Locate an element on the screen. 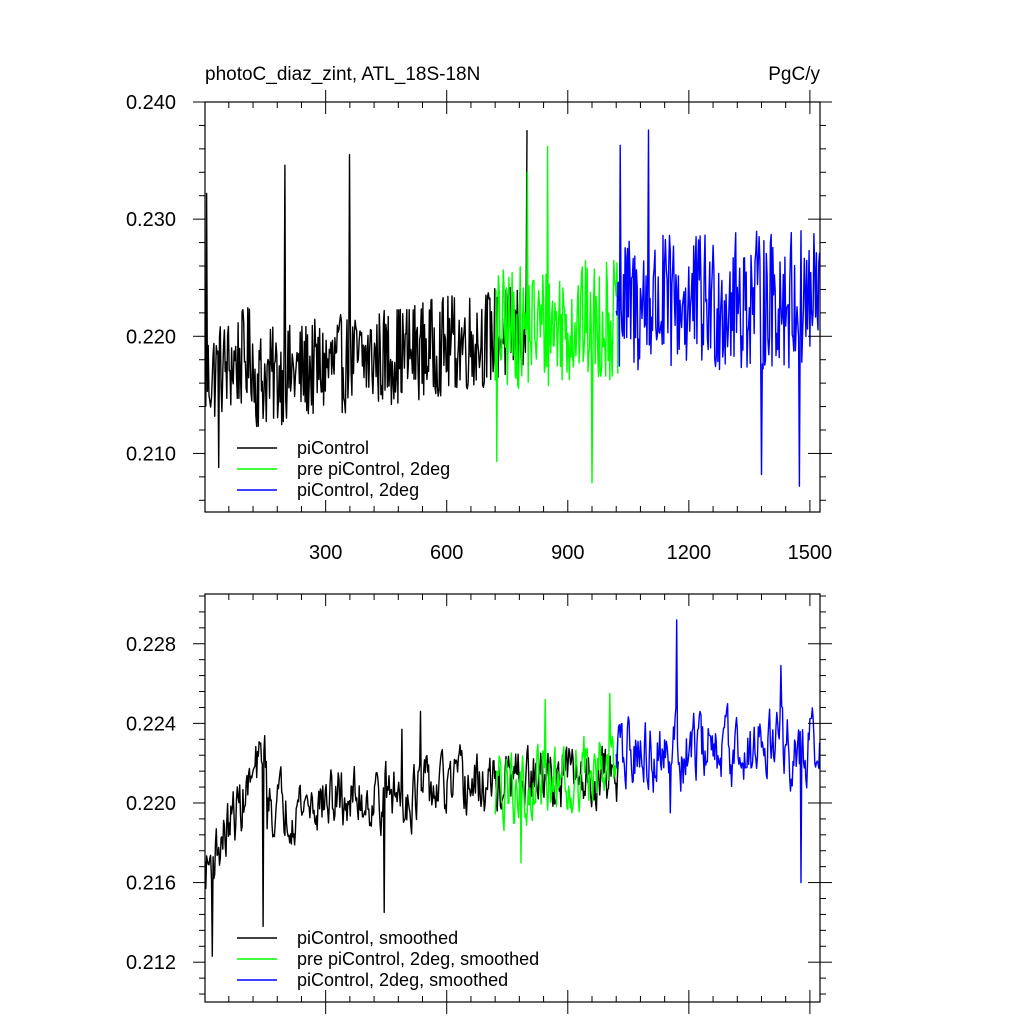  x-tick-label: 1500 is located at coordinates (810, 553).